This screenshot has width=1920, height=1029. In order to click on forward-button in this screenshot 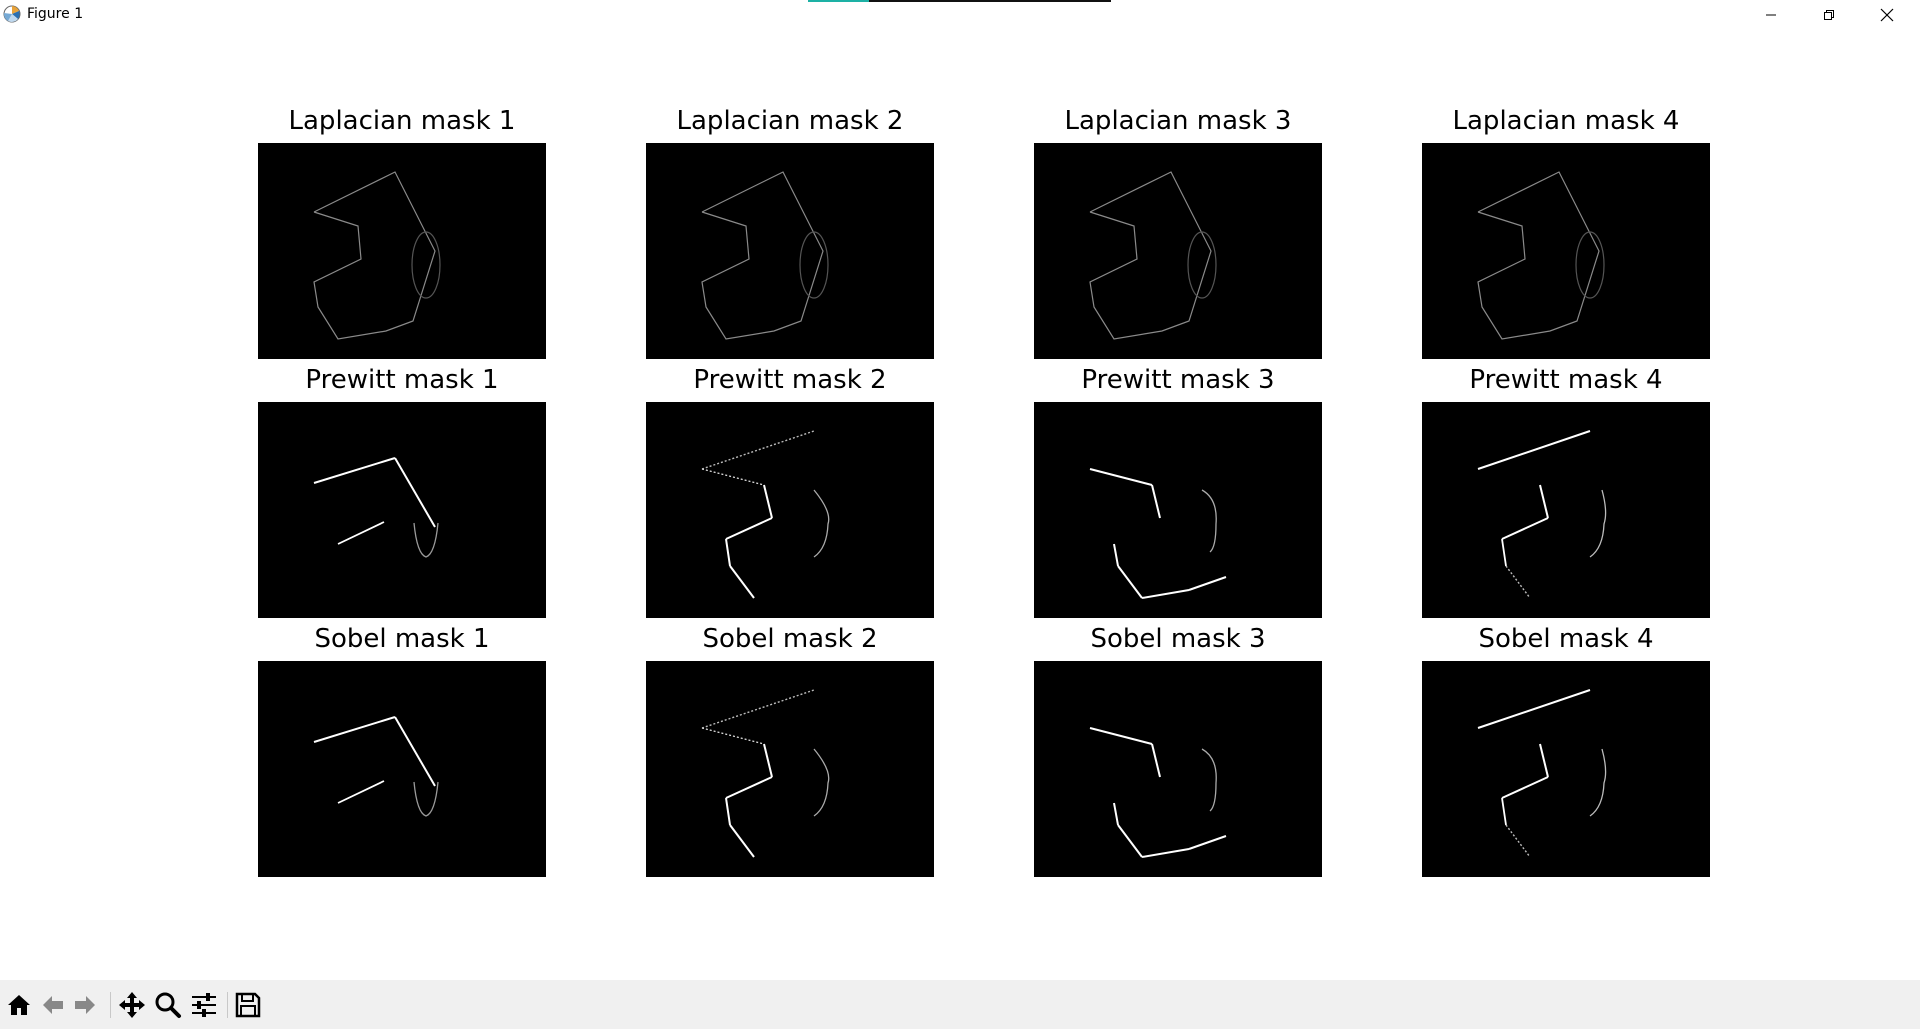, I will do `click(85, 1005)`.